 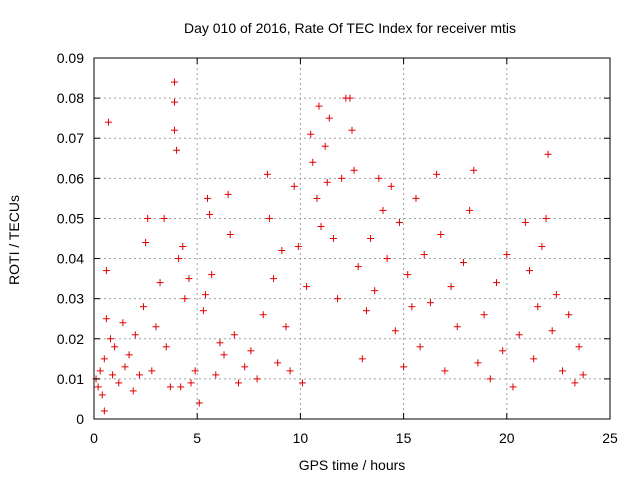 I want to click on y-tick-label: 0.07, so click(x=70, y=138).